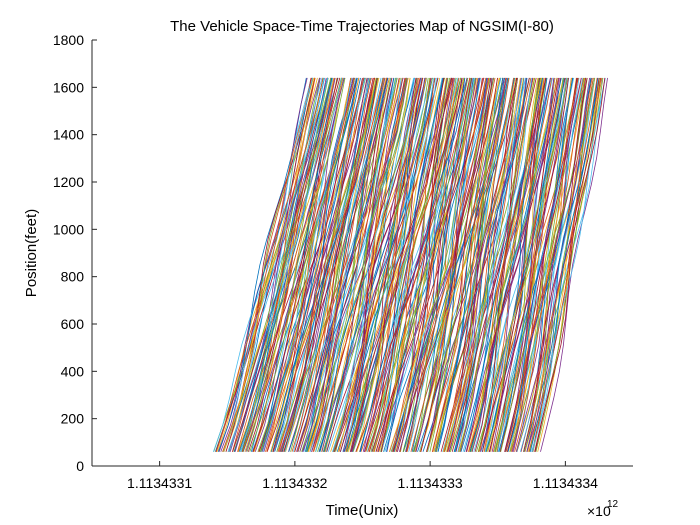 The height and width of the screenshot is (525, 700). I want to click on x-exponent-label: ×10, so click(599, 511).